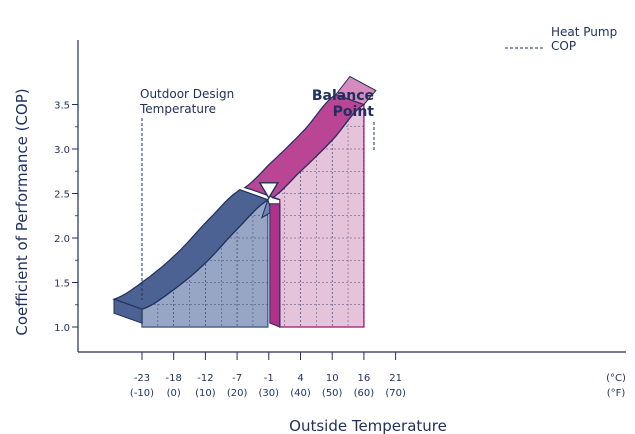  What do you see at coordinates (174, 378) in the screenshot?
I see `x-tick-celsius: -18` at bounding box center [174, 378].